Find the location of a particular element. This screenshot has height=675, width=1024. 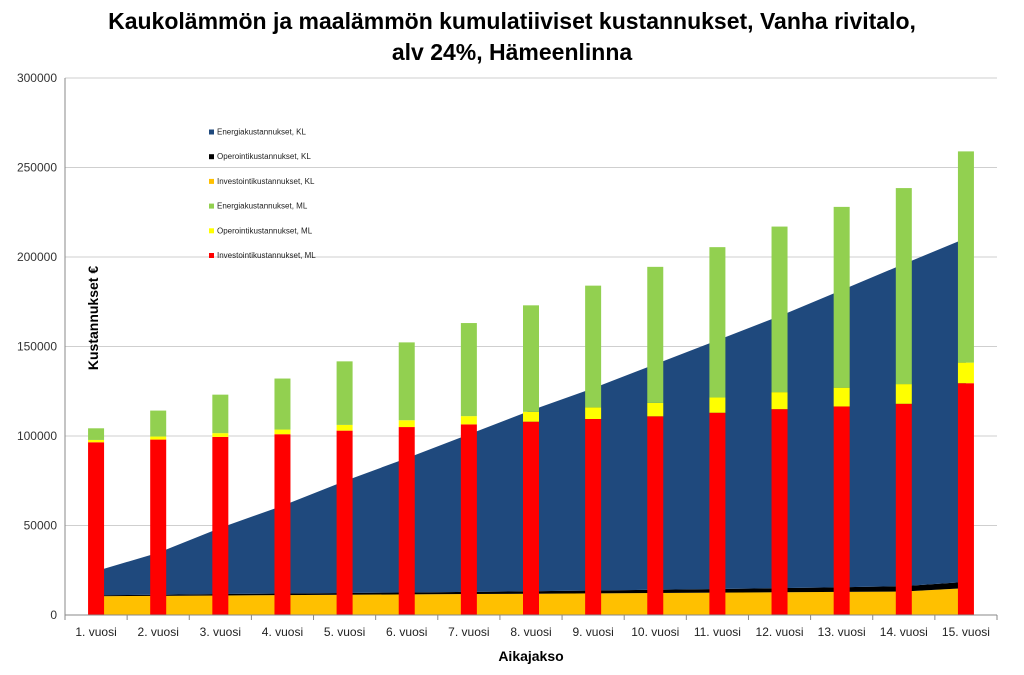

x-tick-label: 8. vuosi is located at coordinates (530, 632).